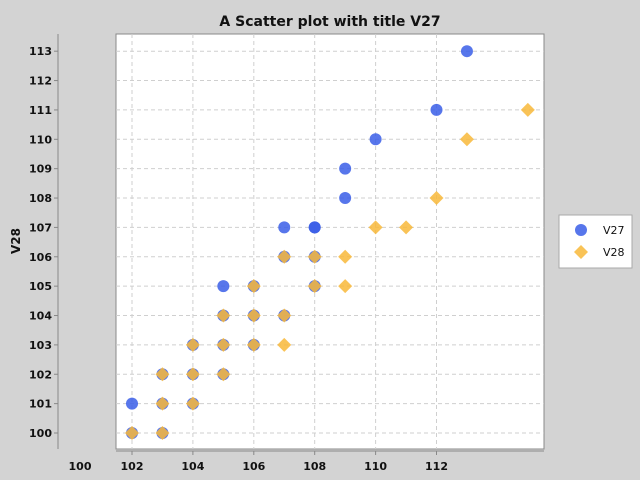 The height and width of the screenshot is (480, 640). Describe the element at coordinates (16, 241) in the screenshot. I see `y-axis-label: V28` at that location.